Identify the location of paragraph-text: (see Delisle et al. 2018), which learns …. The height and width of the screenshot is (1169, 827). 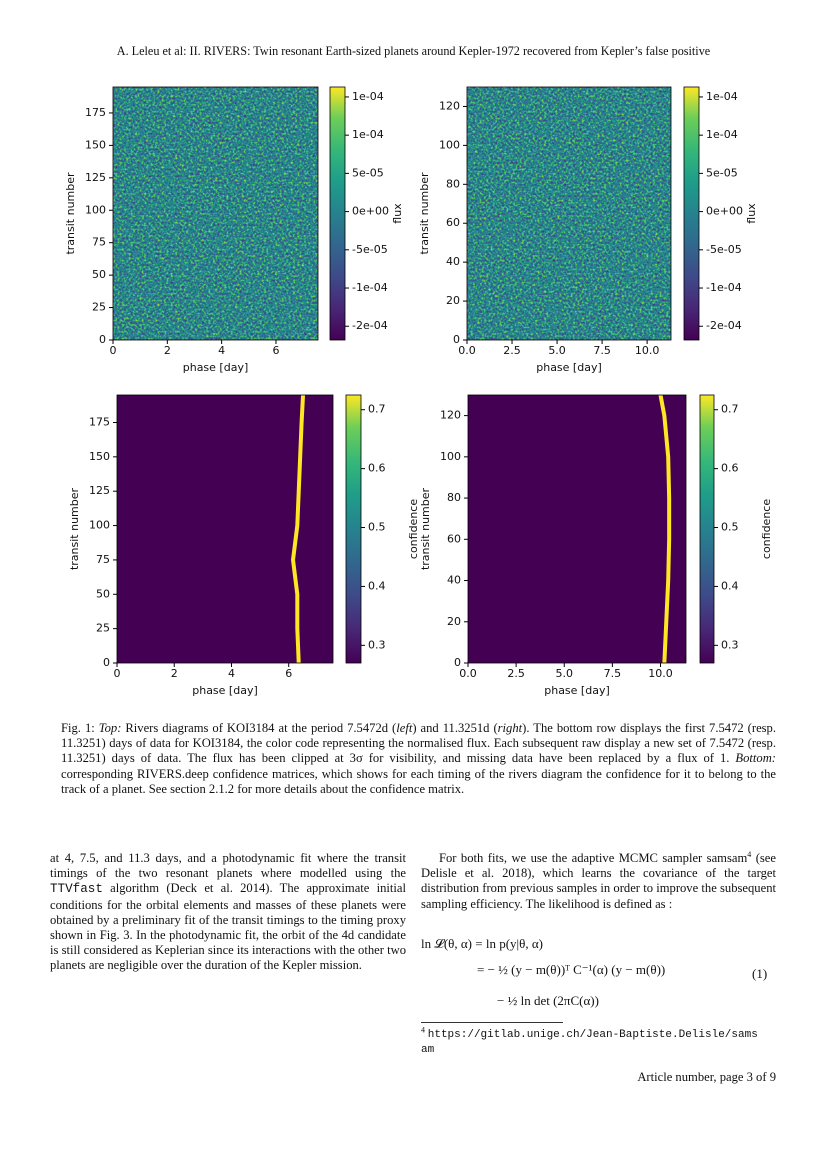
(598, 881).